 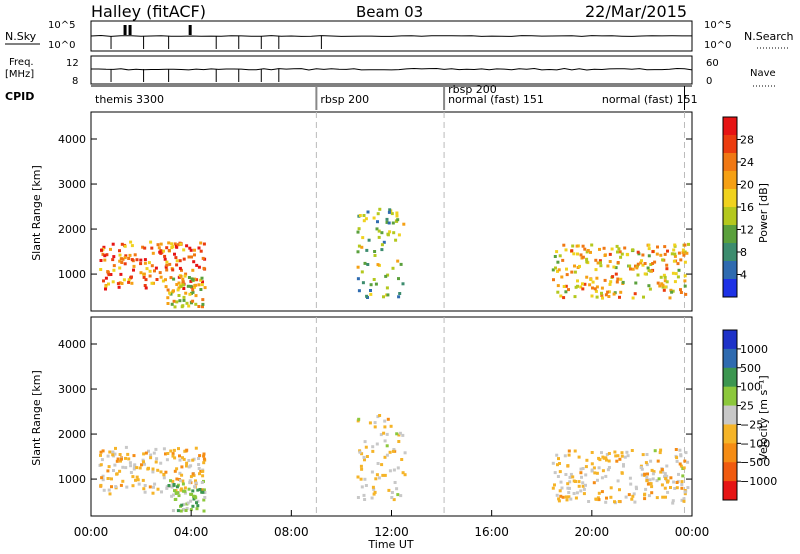 I want to click on velocity-colorbar-swatch, so click(x=730, y=415).